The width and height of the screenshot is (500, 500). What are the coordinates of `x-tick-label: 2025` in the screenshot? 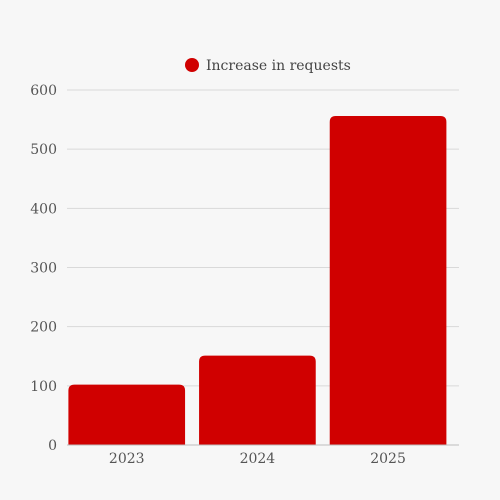 It's located at (388, 459).